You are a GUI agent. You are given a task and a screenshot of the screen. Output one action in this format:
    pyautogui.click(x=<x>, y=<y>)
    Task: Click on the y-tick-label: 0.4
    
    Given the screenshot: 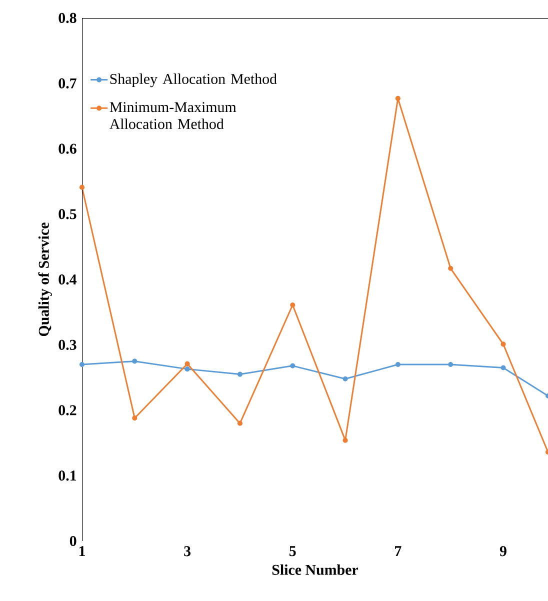 What is the action you would take?
    pyautogui.click(x=67, y=279)
    